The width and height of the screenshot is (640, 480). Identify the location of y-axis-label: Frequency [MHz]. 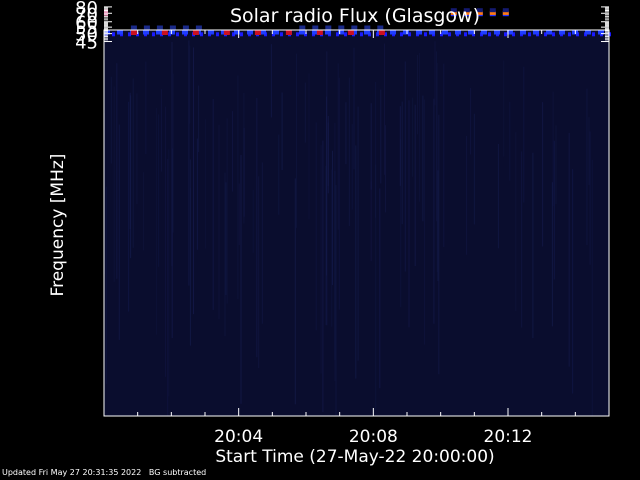
(58, 225).